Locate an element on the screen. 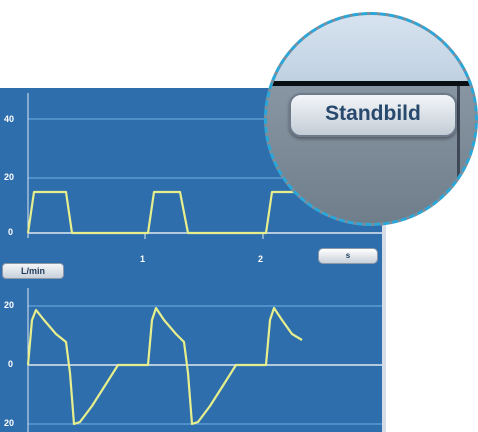 This screenshot has width=478, height=432. zoom-panel-separator is located at coordinates (458, 154).